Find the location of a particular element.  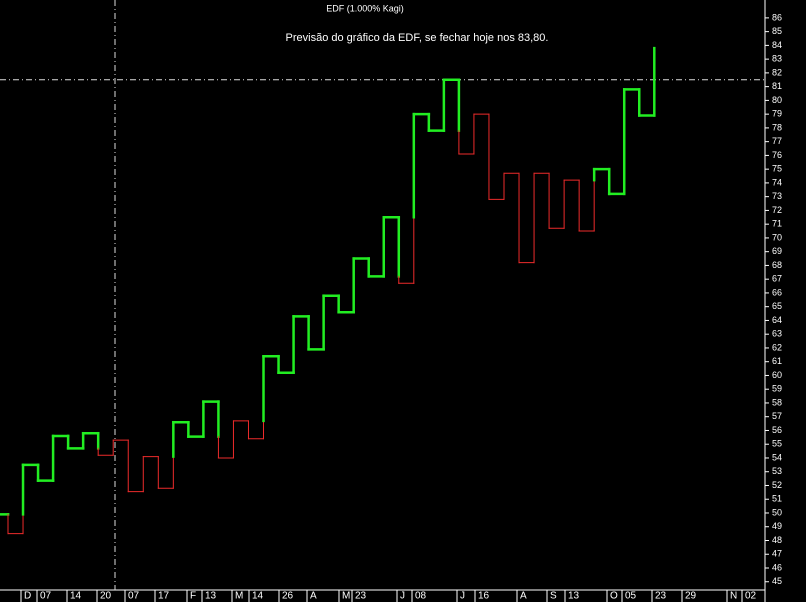

y-tick-label: 82 is located at coordinates (777, 72).